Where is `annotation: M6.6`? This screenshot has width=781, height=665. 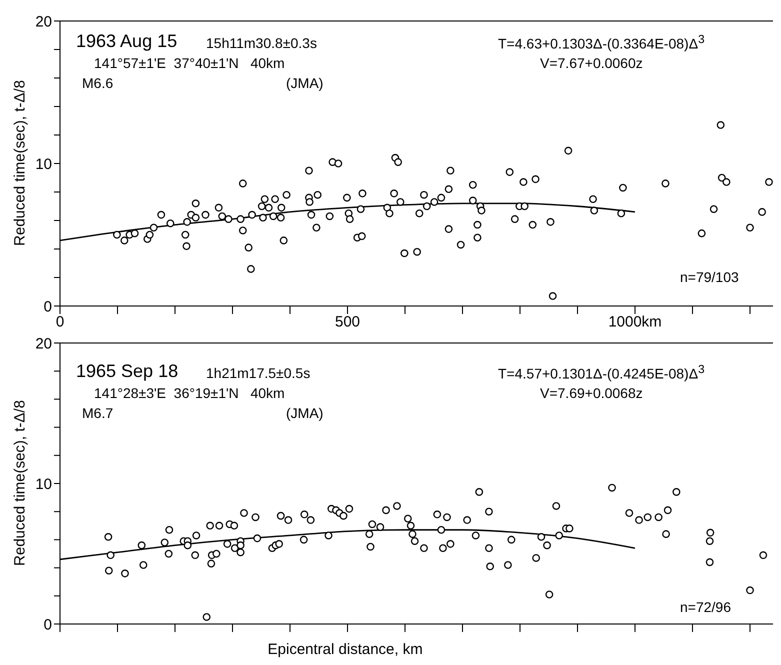 annotation: M6.6 is located at coordinates (98, 83).